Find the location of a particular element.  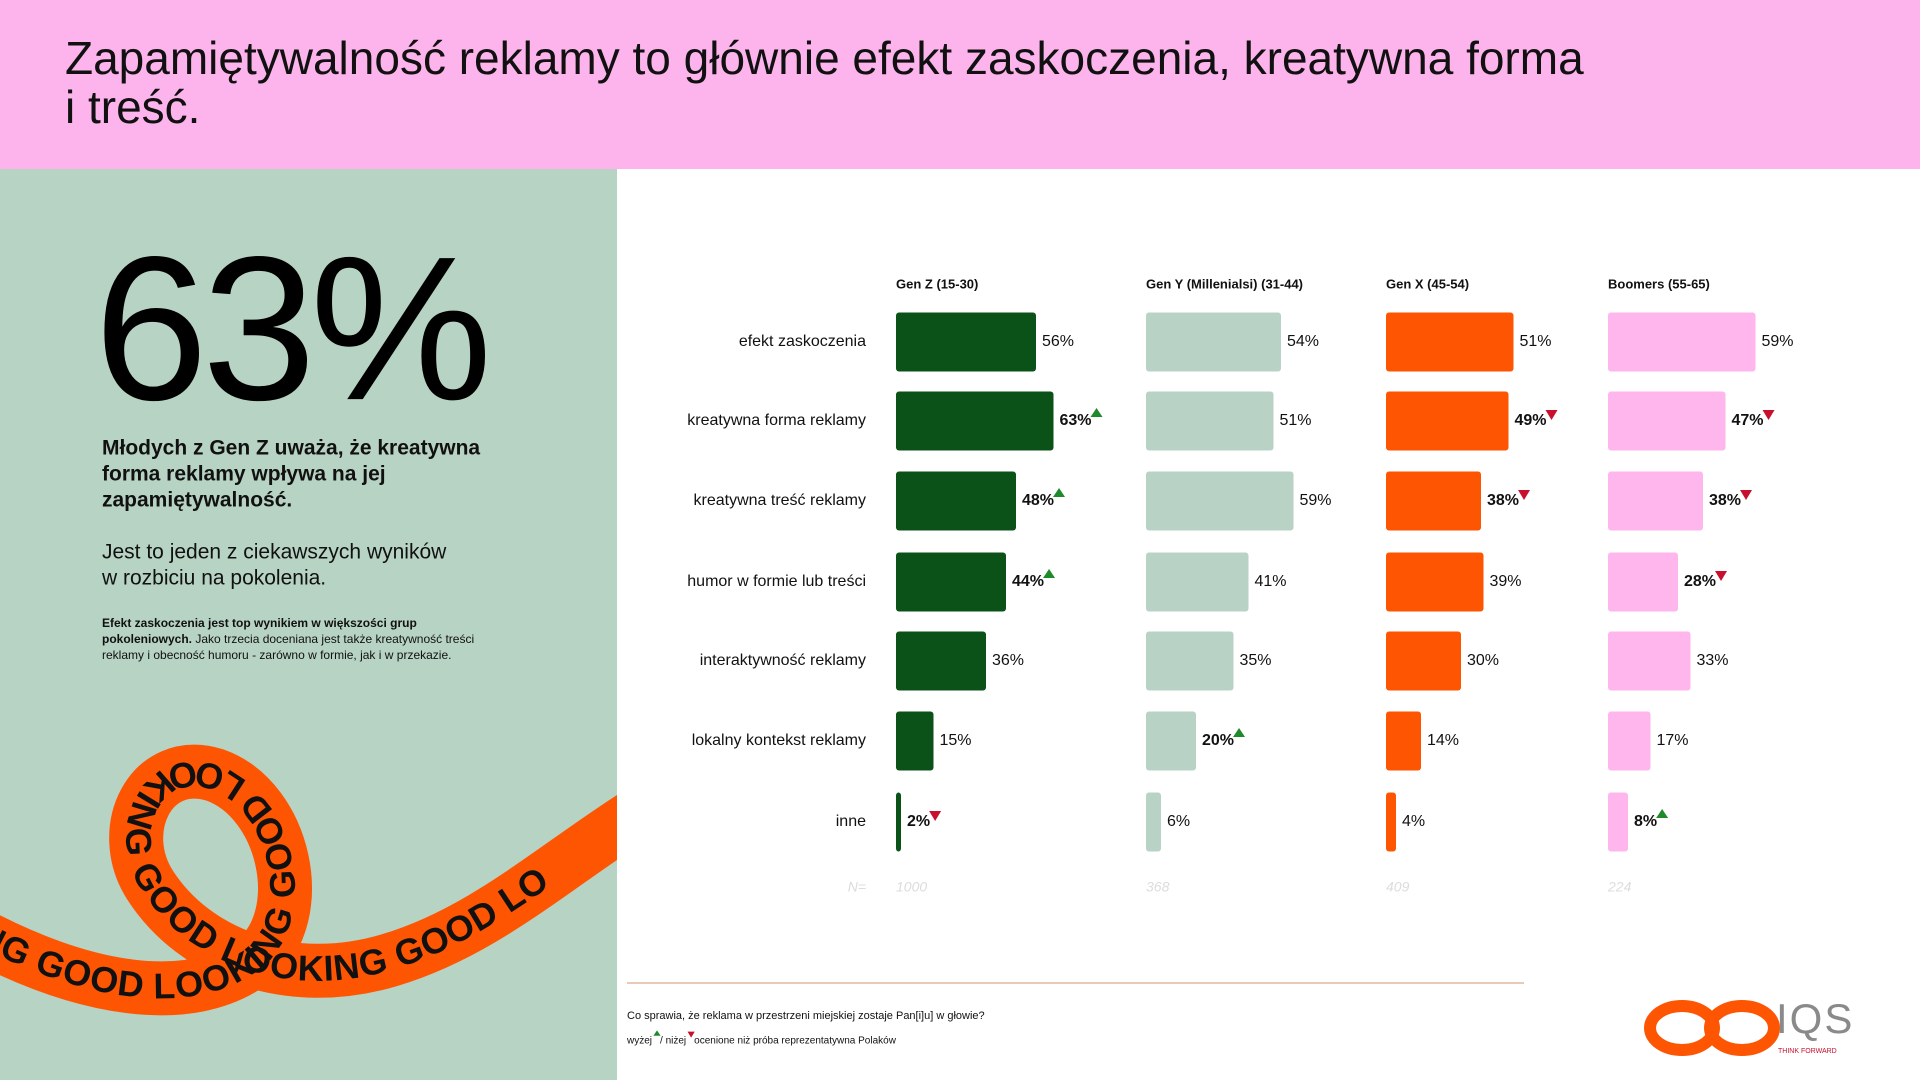

category-label: humor w formie lub treści is located at coordinates (776, 581).